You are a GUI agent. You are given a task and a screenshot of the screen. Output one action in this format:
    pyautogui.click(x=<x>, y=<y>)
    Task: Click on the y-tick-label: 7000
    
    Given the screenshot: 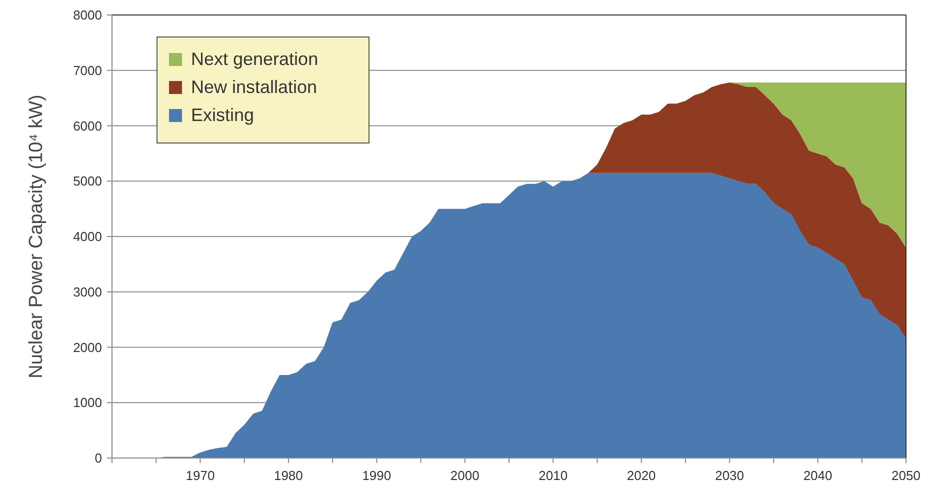 What is the action you would take?
    pyautogui.click(x=87, y=70)
    